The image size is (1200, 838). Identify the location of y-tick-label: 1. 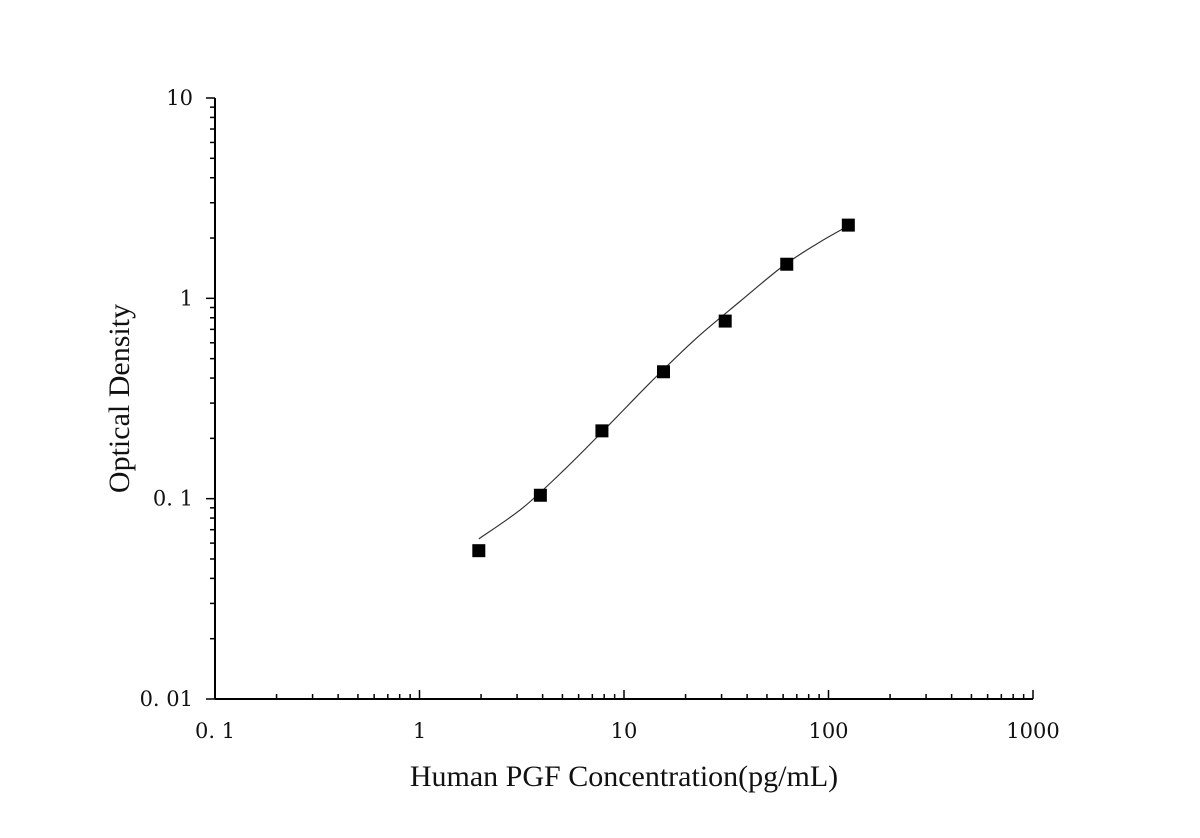
(186, 298).